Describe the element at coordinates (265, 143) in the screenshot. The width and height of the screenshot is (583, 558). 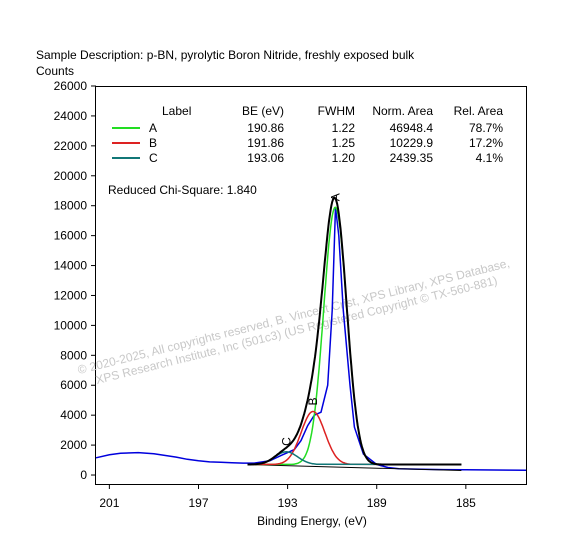
I see `table-cell-be: 191.86` at that location.